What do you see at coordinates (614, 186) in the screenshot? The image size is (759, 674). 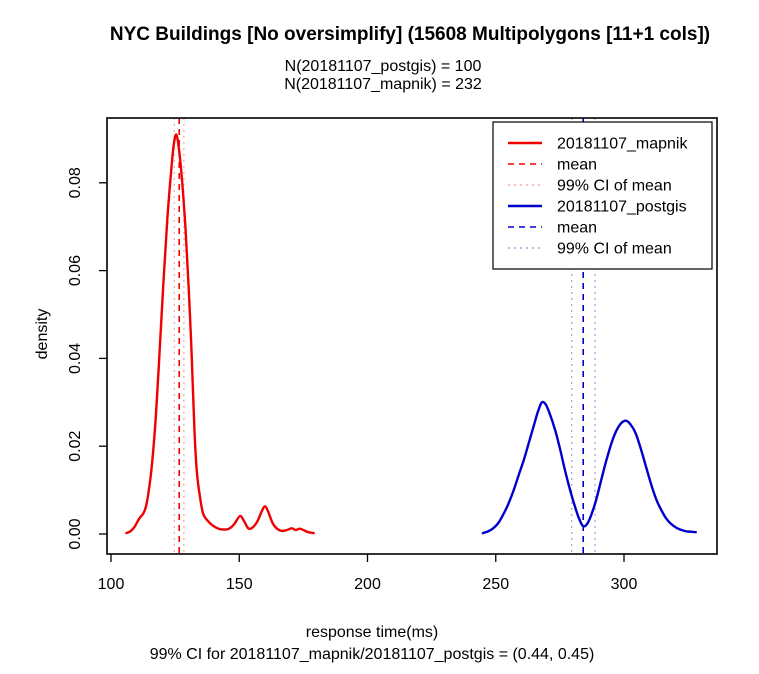 I see `legend-label-2: 99% CI of mean` at bounding box center [614, 186].